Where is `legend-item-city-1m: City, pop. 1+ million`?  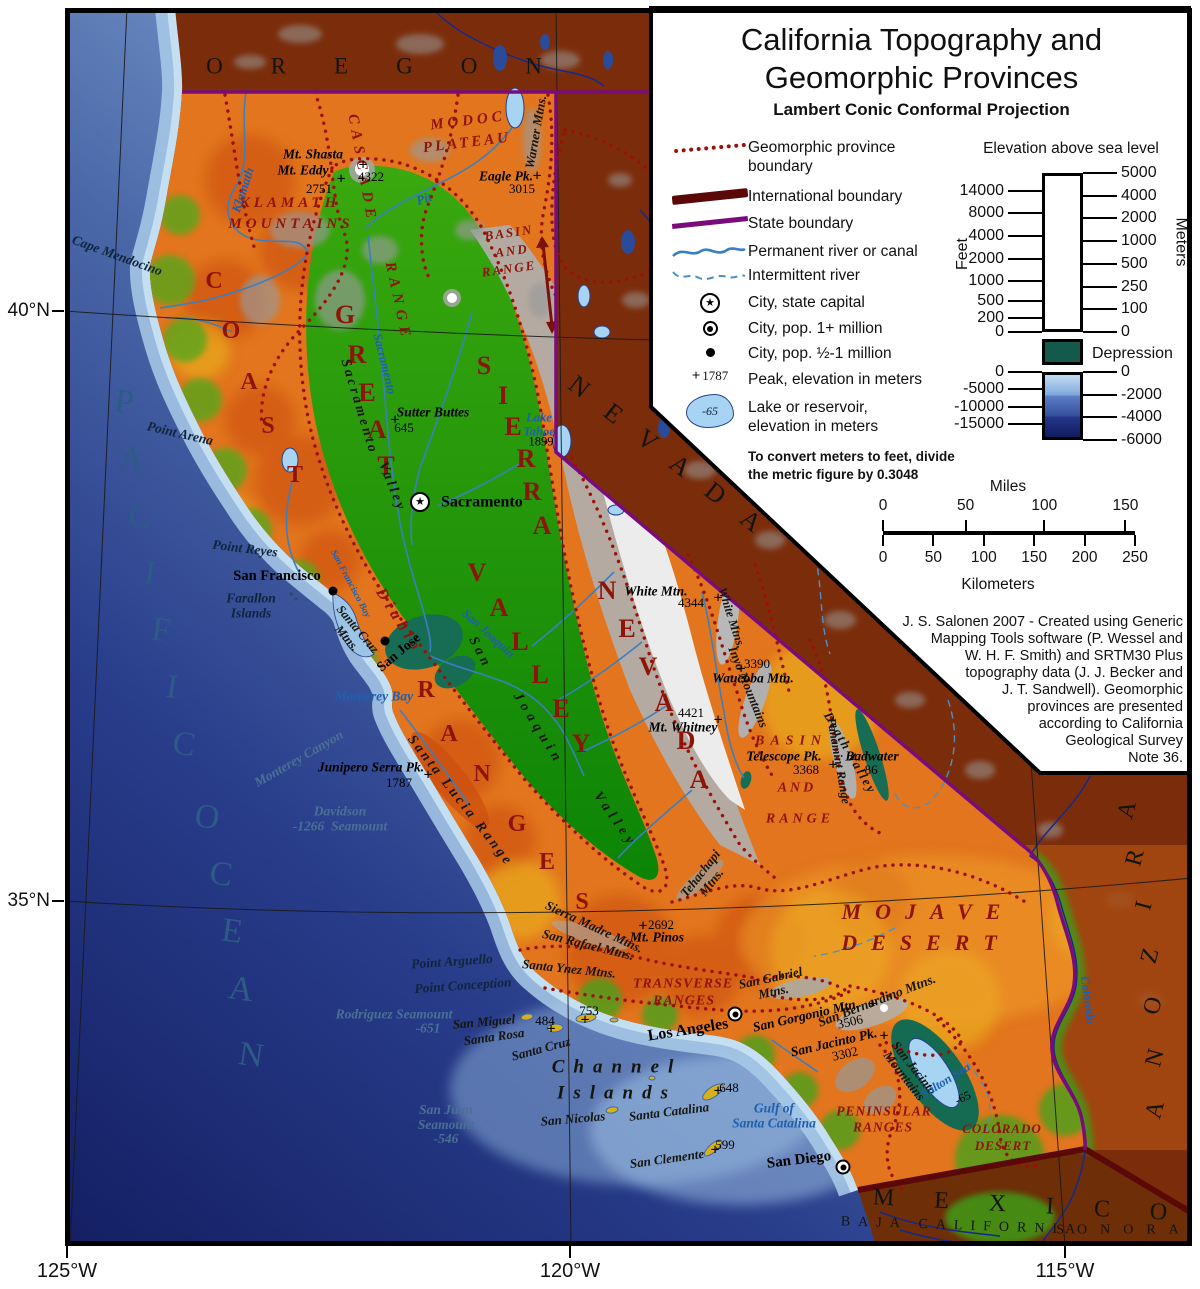
legend-item-city-1m: City, pop. 1+ million is located at coordinates (815, 328).